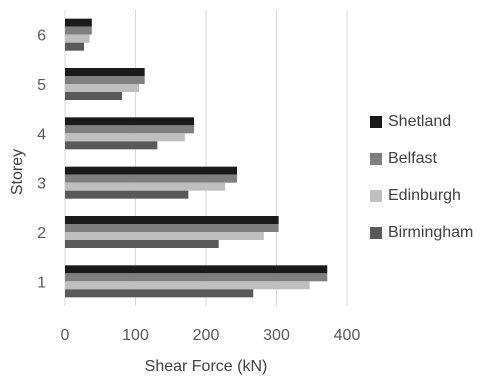 The height and width of the screenshot is (377, 485). I want to click on y-tick-label: 1, so click(41, 282).